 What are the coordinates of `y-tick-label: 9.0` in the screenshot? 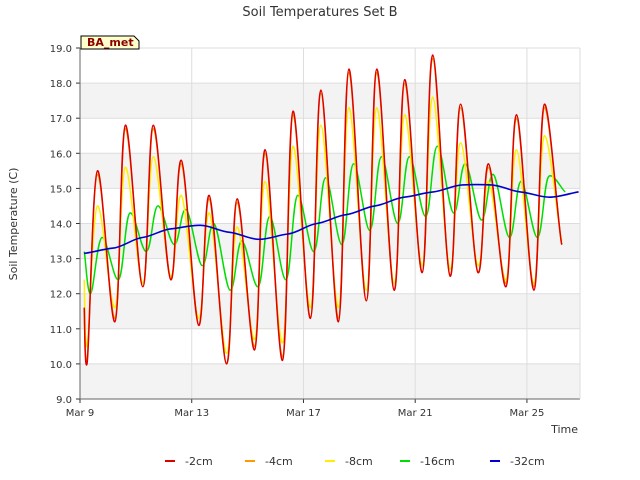 It's located at (64, 400).